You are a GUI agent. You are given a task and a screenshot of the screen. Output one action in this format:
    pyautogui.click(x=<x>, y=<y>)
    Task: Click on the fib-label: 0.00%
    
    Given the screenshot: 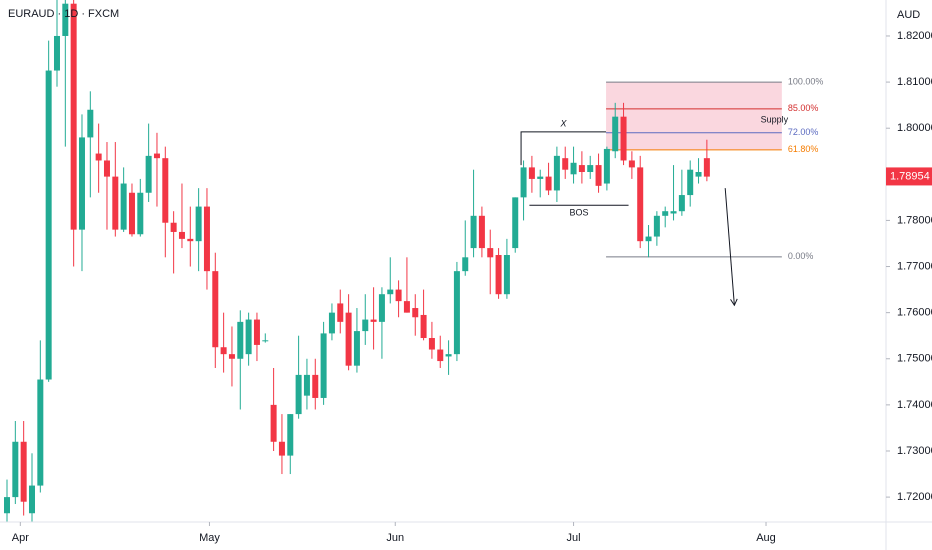 What is the action you would take?
    pyautogui.click(x=801, y=256)
    